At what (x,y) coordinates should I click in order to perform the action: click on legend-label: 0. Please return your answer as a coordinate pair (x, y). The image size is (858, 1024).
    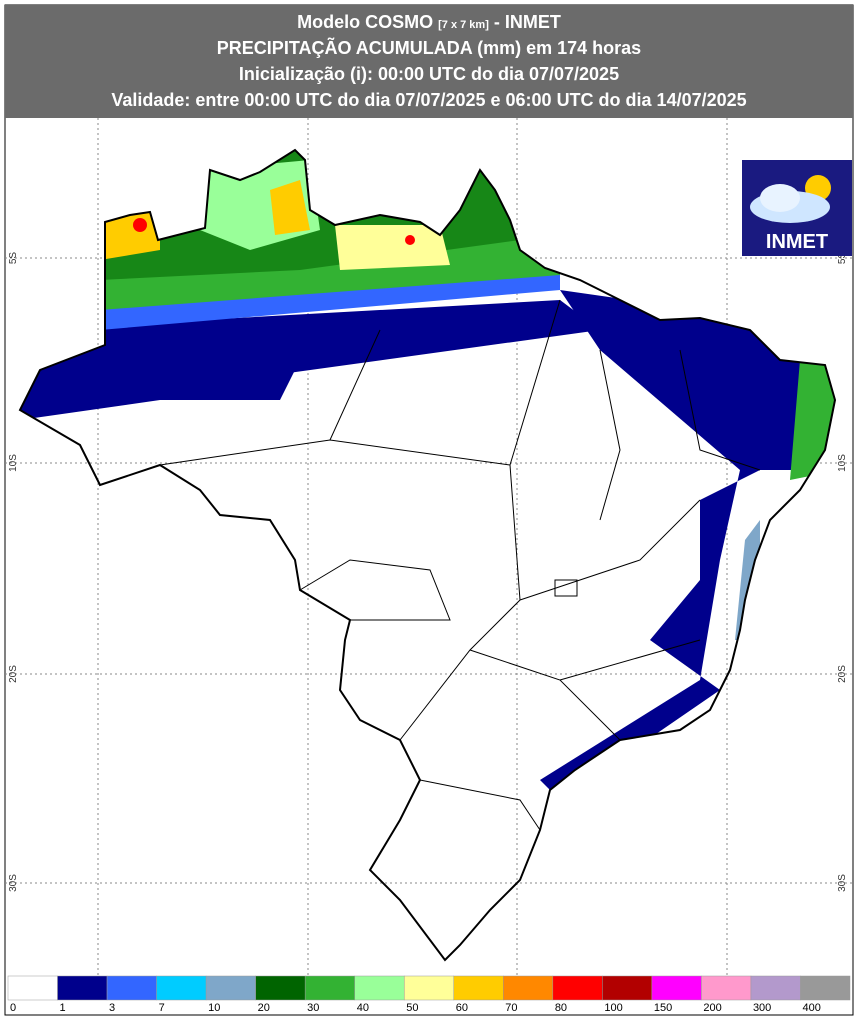
    Looking at the image, I should click on (13, 1008).